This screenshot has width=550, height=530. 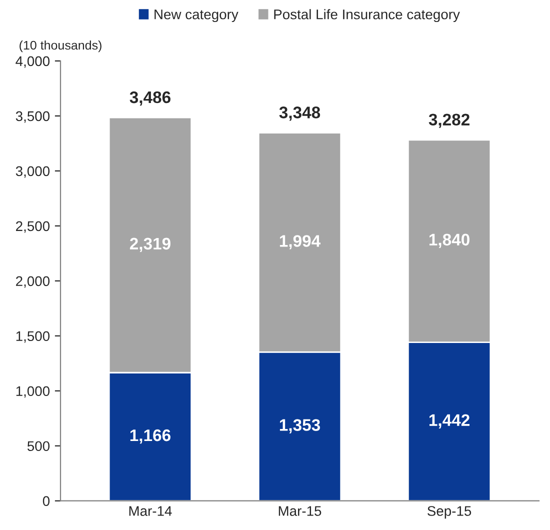 What do you see at coordinates (150, 98) in the screenshot?
I see `total-label: 3,486` at bounding box center [150, 98].